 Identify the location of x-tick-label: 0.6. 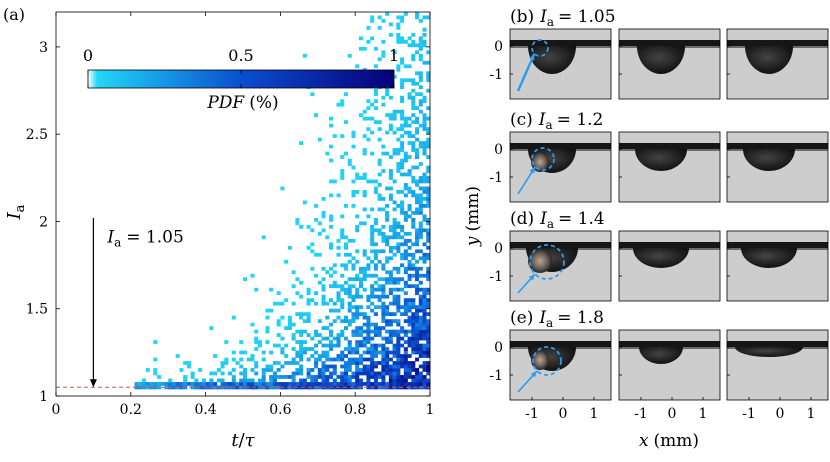
(280, 410).